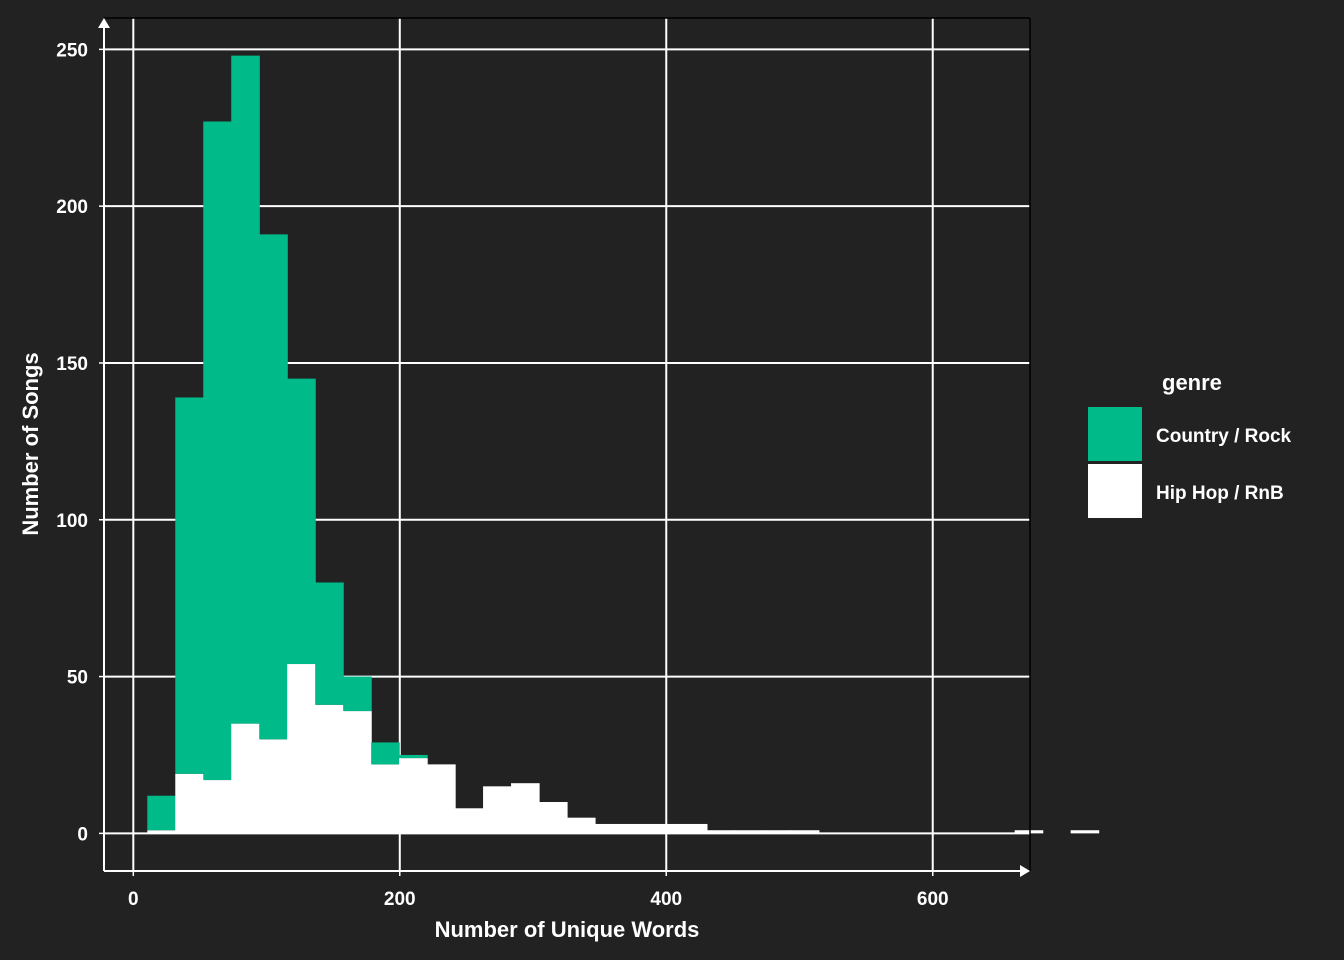  Describe the element at coordinates (933, 899) in the screenshot. I see `x-tick-label-600: 600` at that location.